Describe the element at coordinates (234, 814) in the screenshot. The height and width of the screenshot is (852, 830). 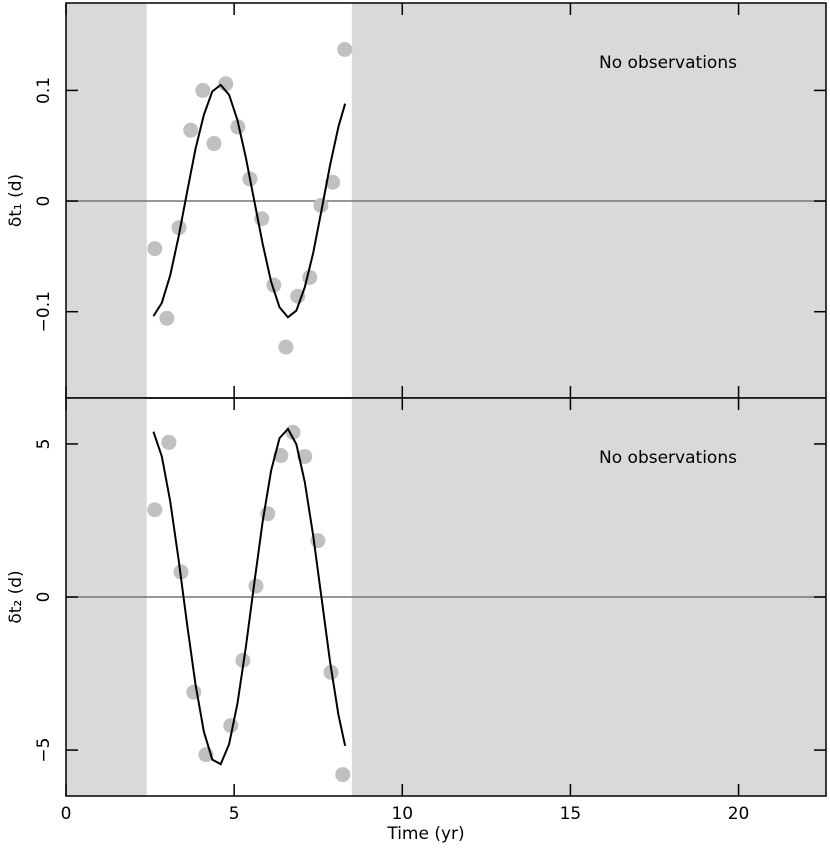
I see `x-tick-label: 5` at that location.